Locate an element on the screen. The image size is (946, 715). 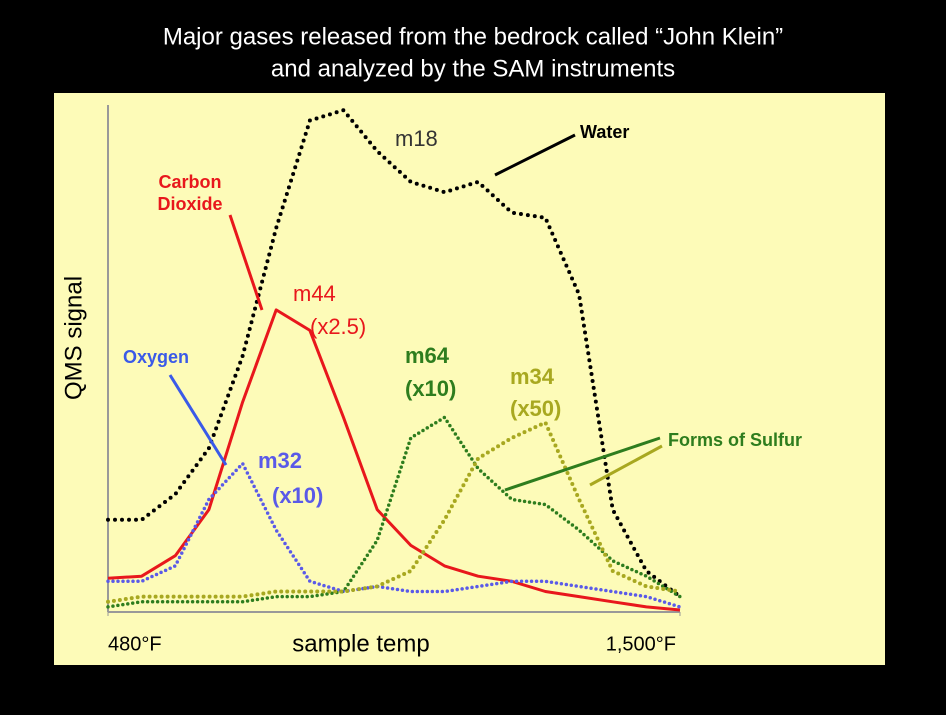
y-axis-label: QMS signal is located at coordinates (73, 338).